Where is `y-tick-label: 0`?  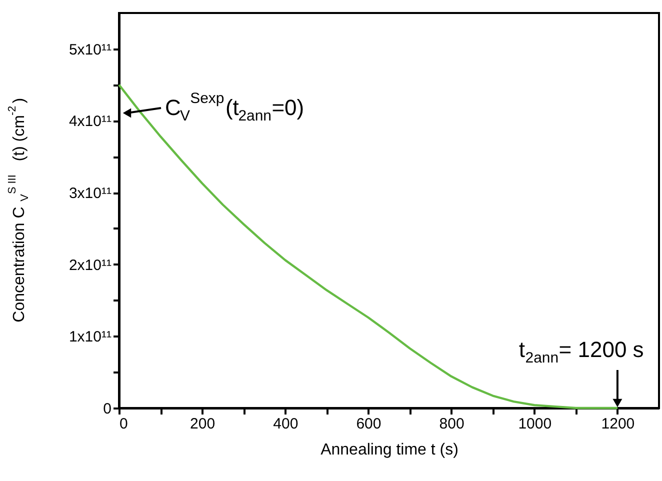
y-tick-label: 0 is located at coordinates (107, 409).